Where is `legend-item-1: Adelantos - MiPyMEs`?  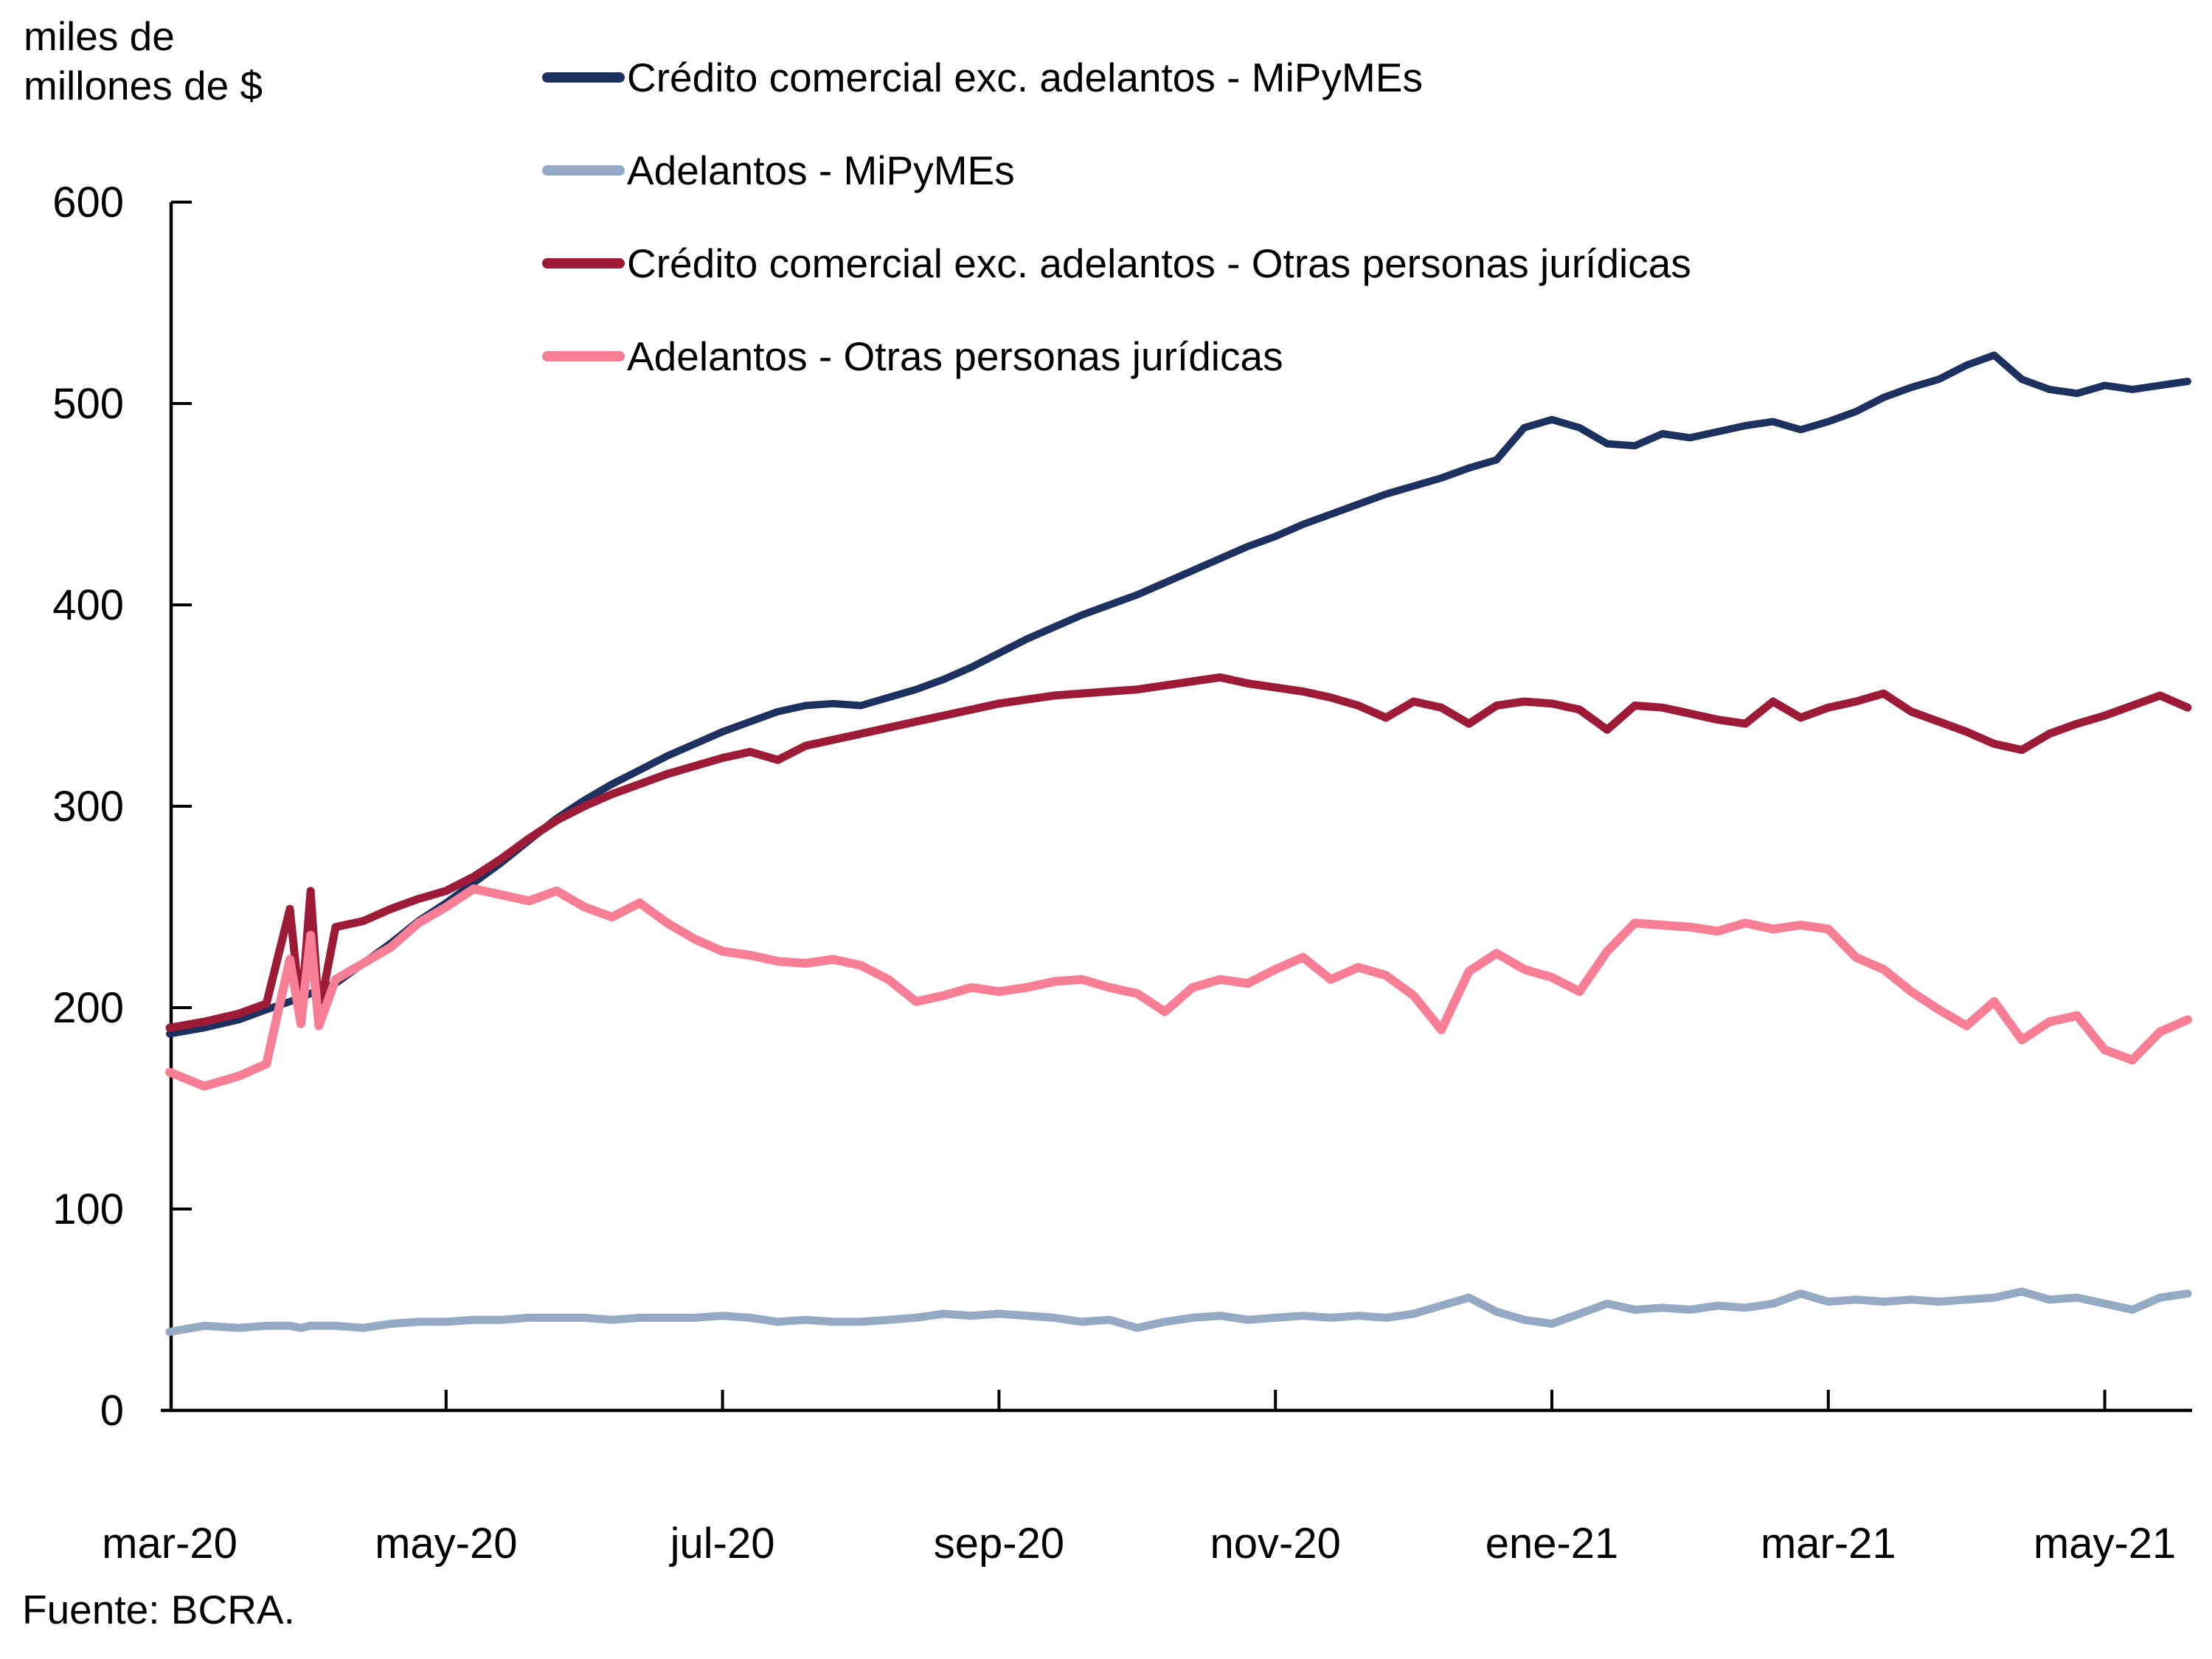 legend-item-1: Adelantos - MiPyMEs is located at coordinates (1116, 170).